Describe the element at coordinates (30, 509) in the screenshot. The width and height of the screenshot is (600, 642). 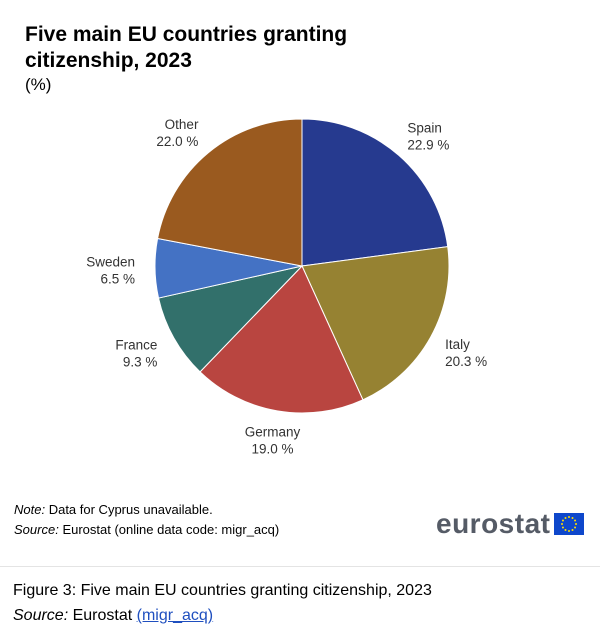
I see `note-label: Note:` at that location.